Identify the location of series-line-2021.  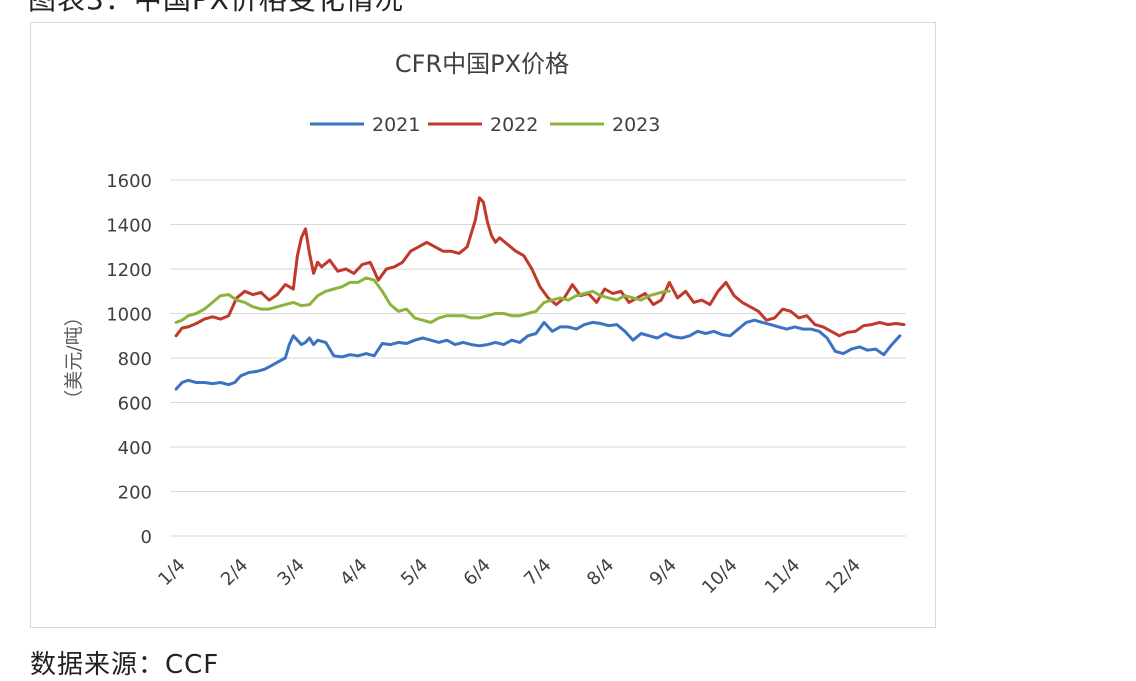
(538, 354).